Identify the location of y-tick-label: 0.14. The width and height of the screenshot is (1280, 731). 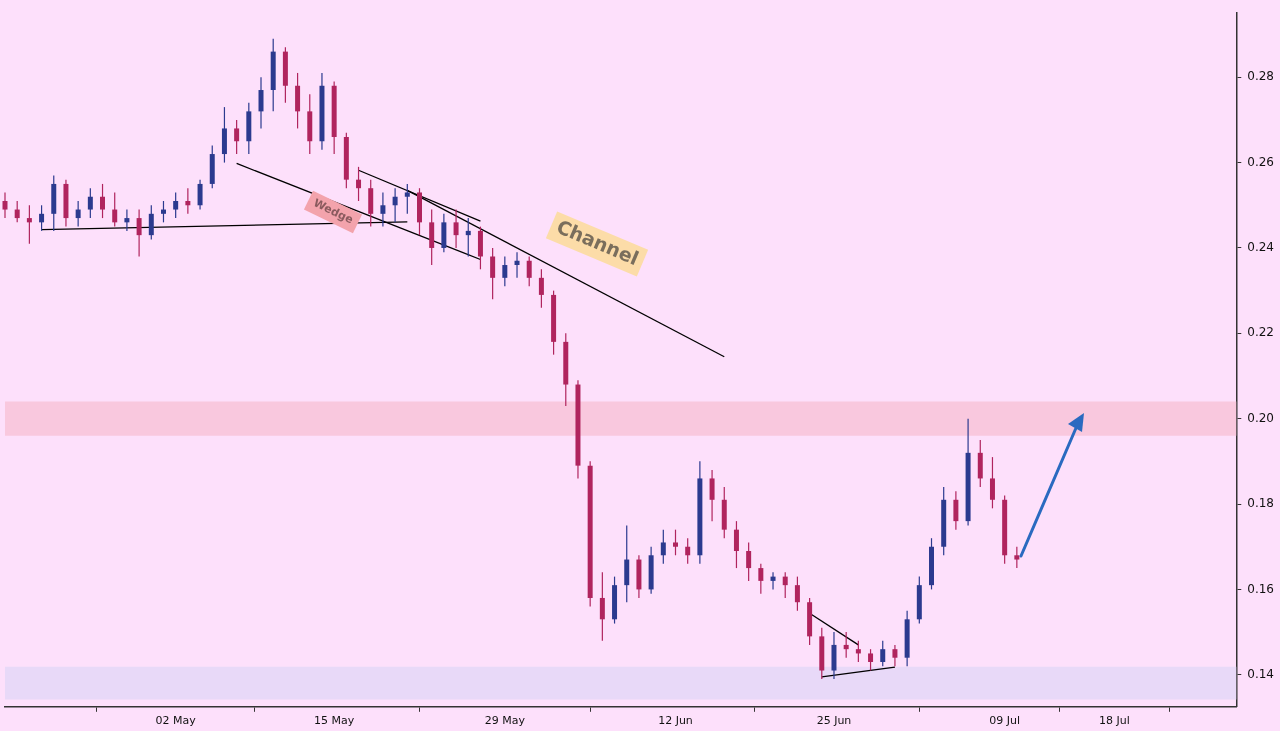
(1260, 673).